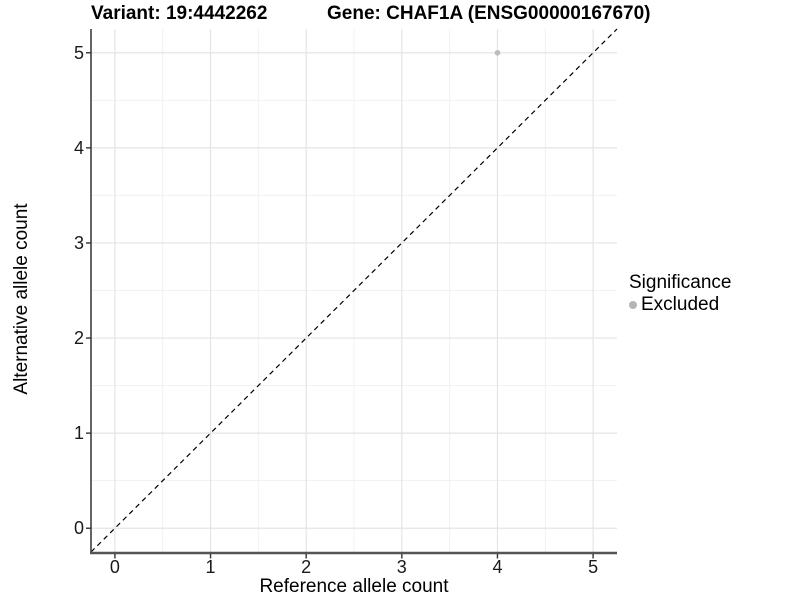  What do you see at coordinates (78, 52) in the screenshot?
I see `y-tick-label: 5` at bounding box center [78, 52].